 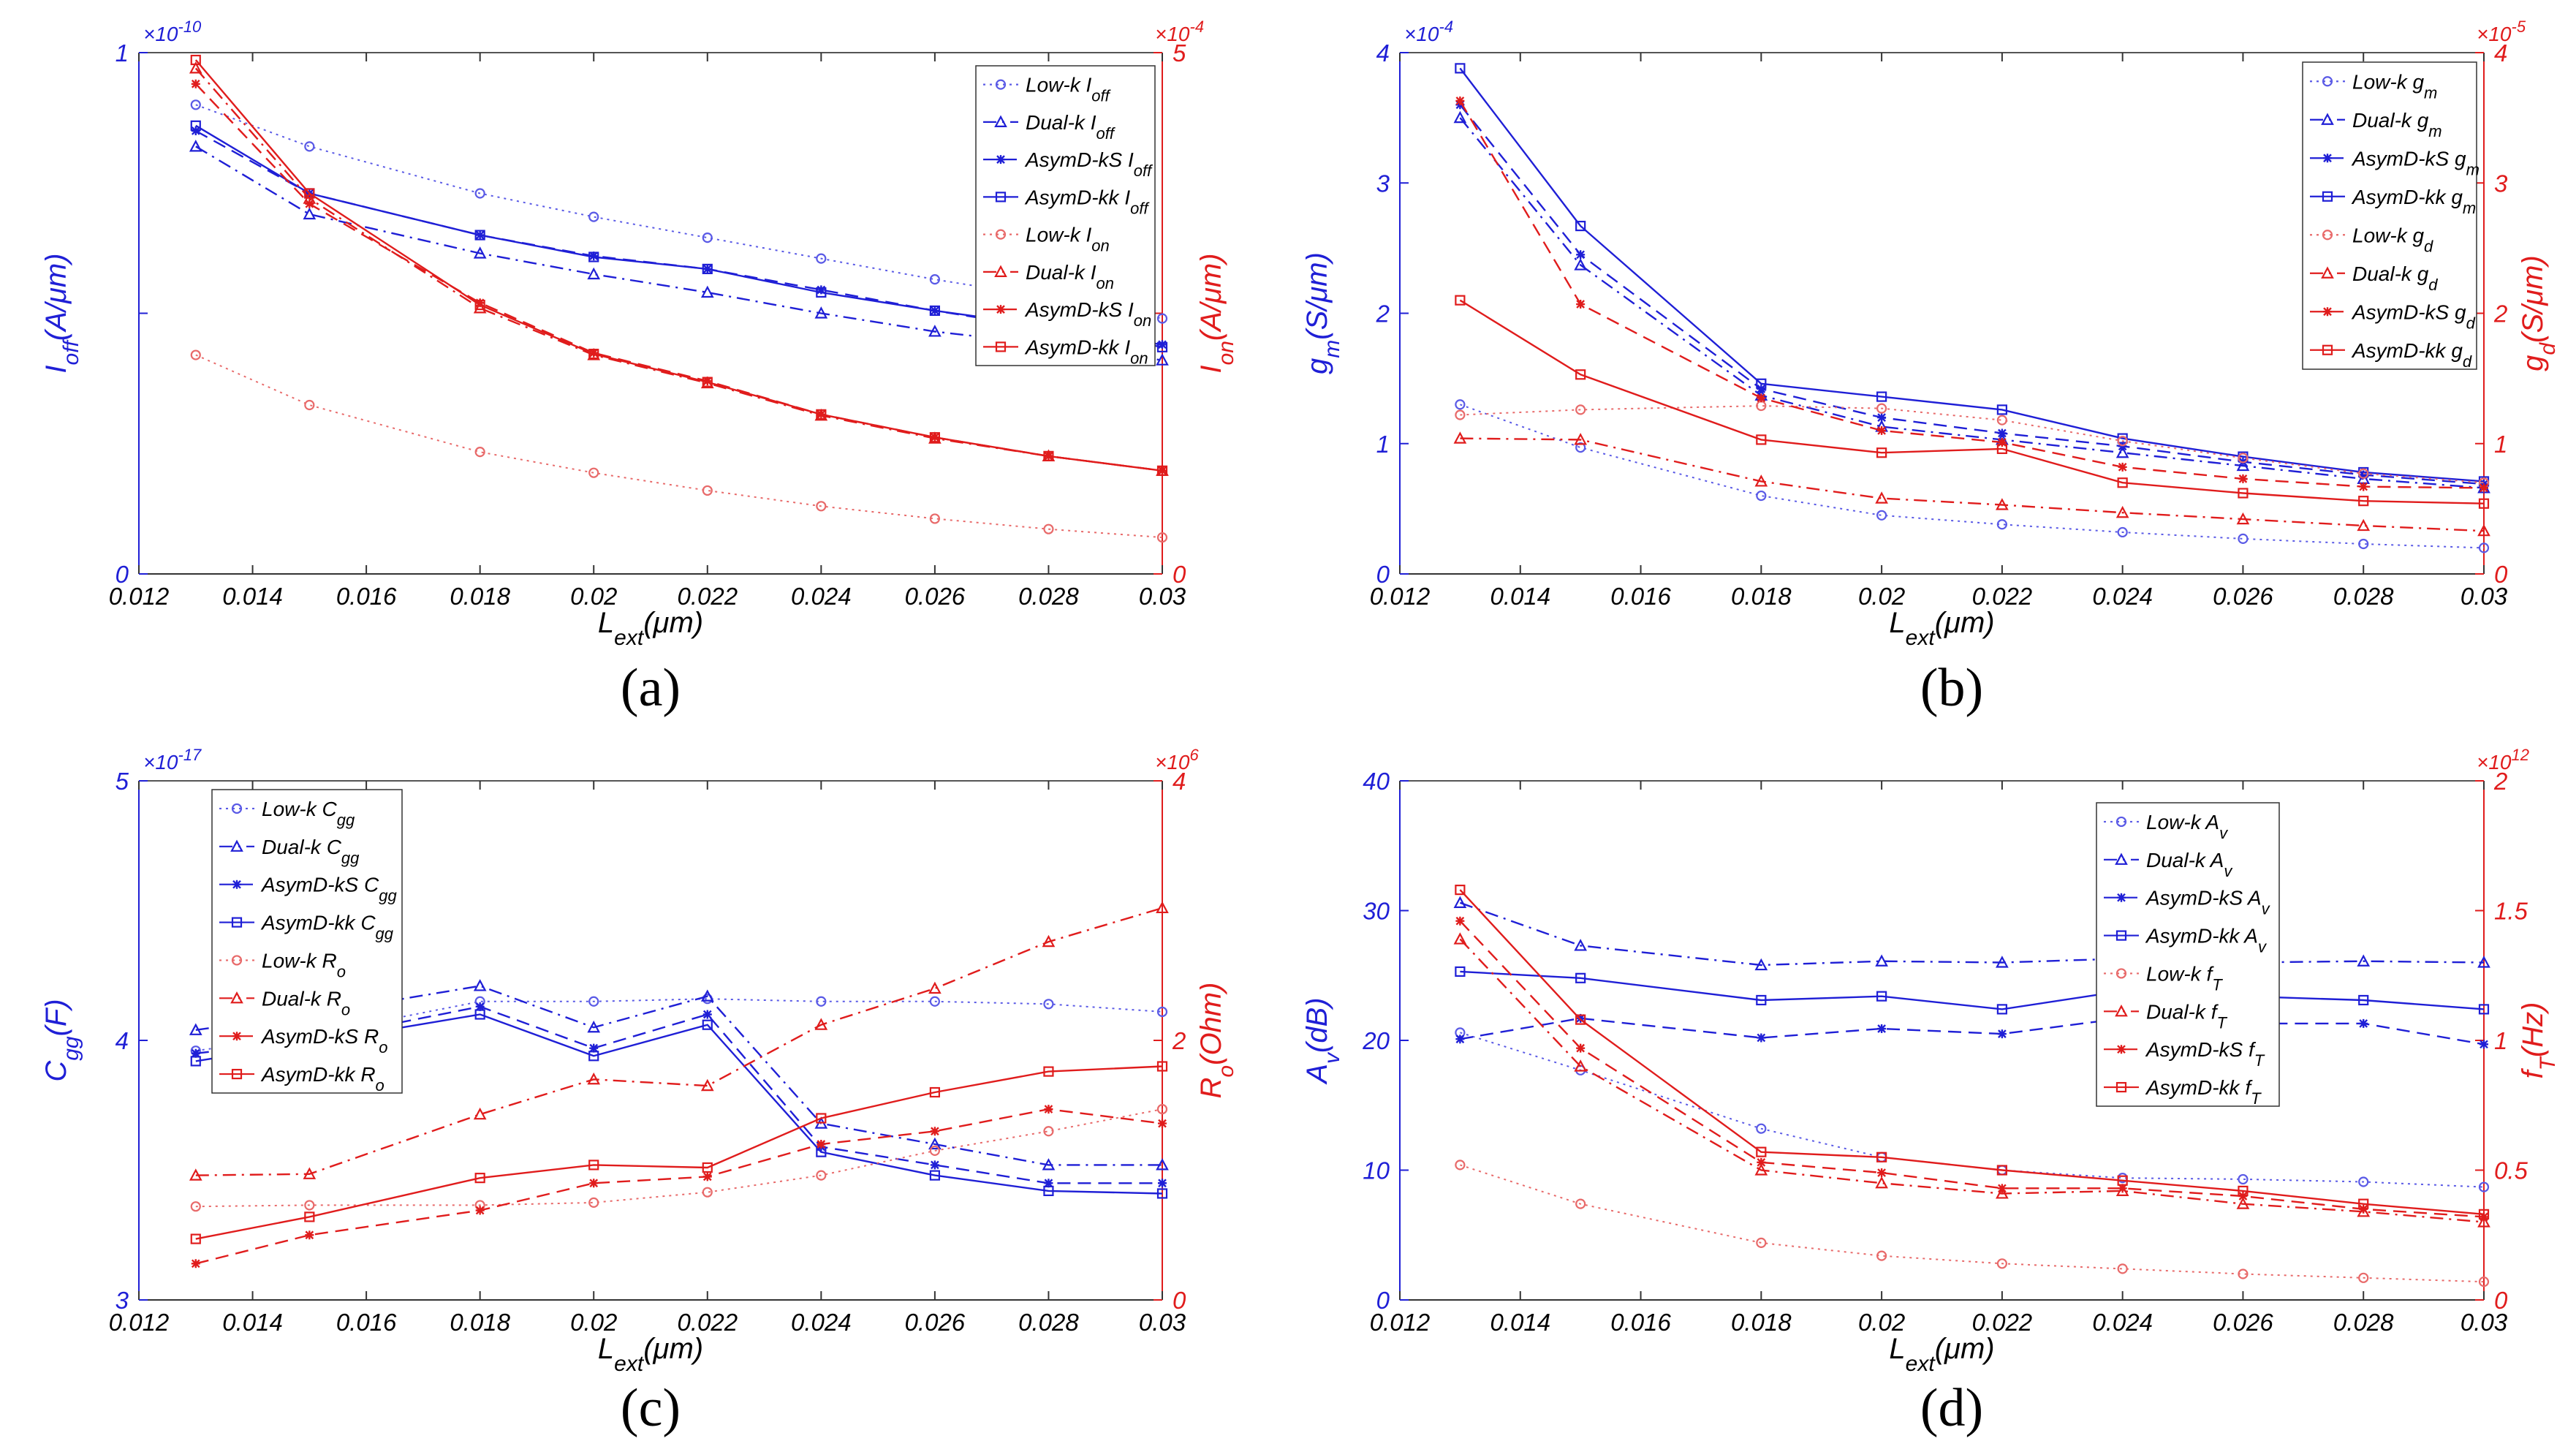 What do you see at coordinates (122, 781) in the screenshot?
I see `left-y-tick-label: 5` at bounding box center [122, 781].